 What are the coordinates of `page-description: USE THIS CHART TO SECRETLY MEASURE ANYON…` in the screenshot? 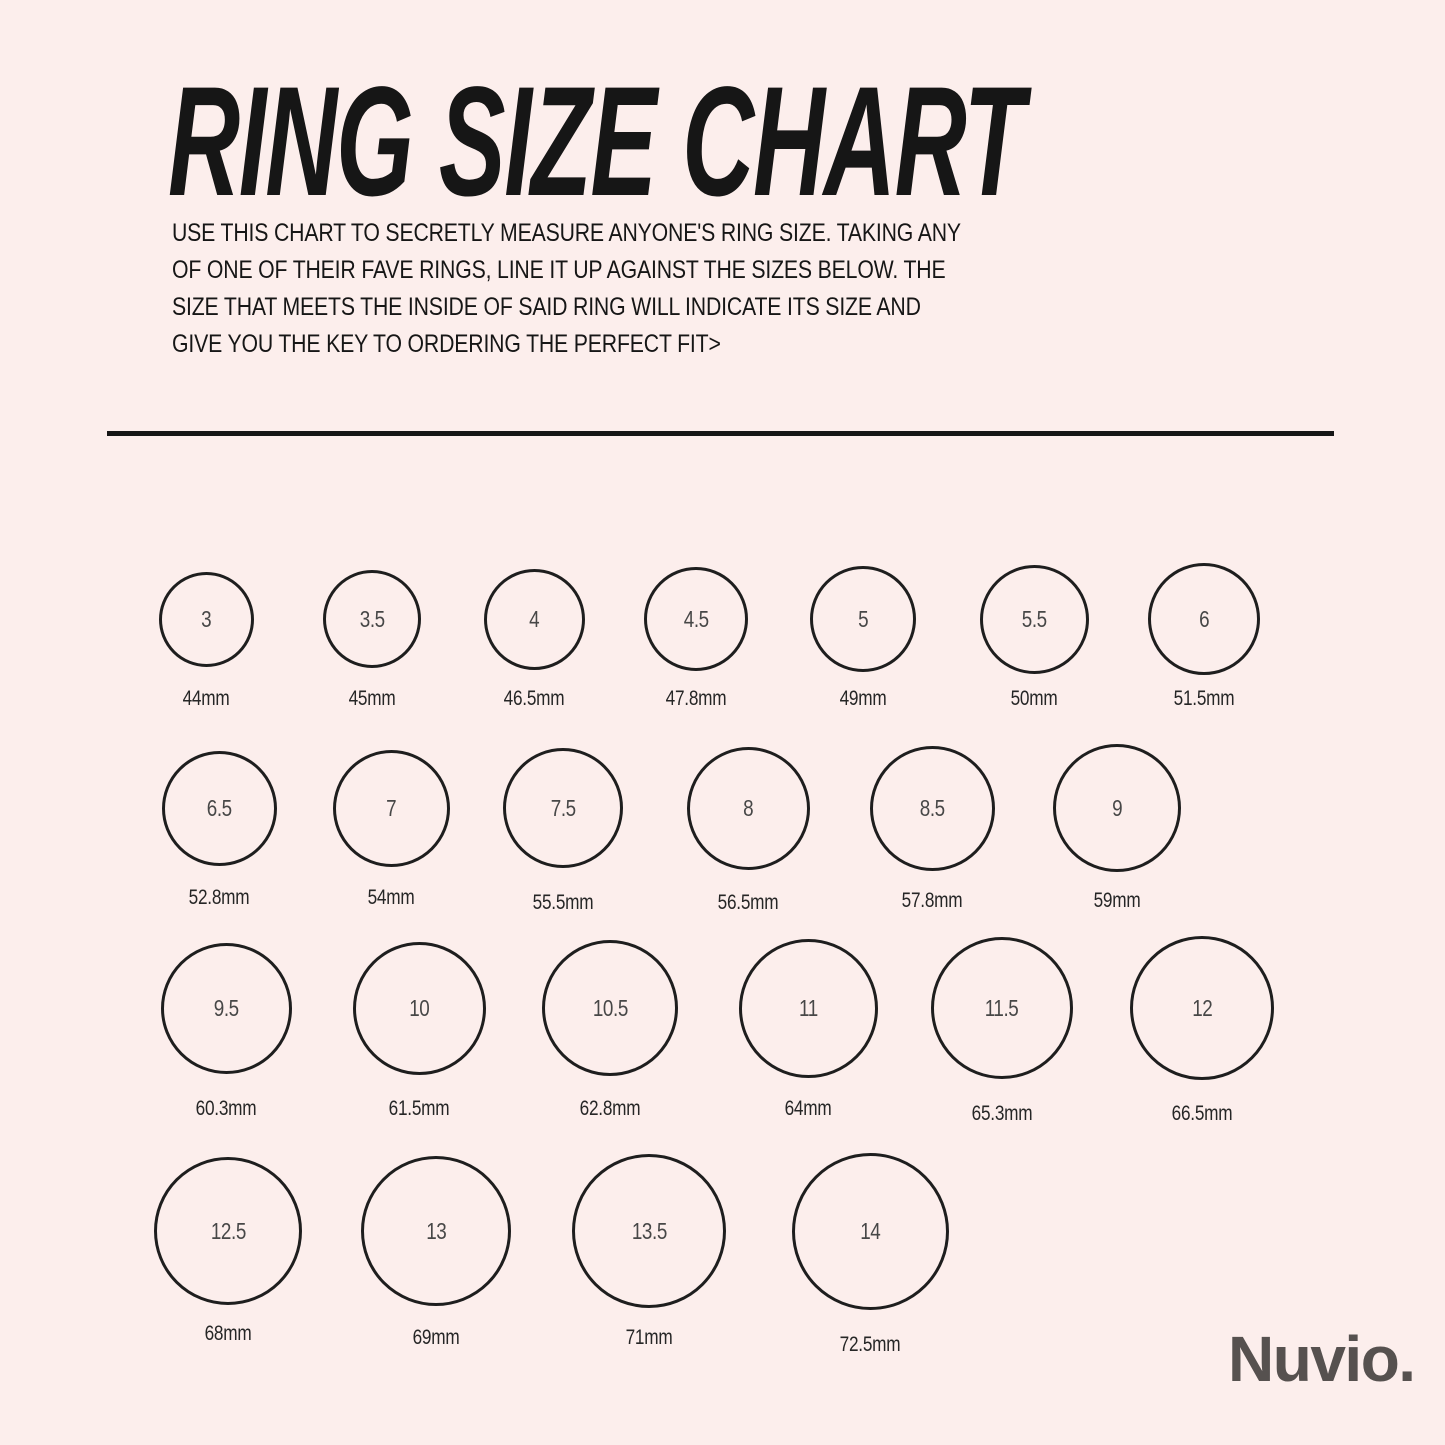 It's located at (566, 288).